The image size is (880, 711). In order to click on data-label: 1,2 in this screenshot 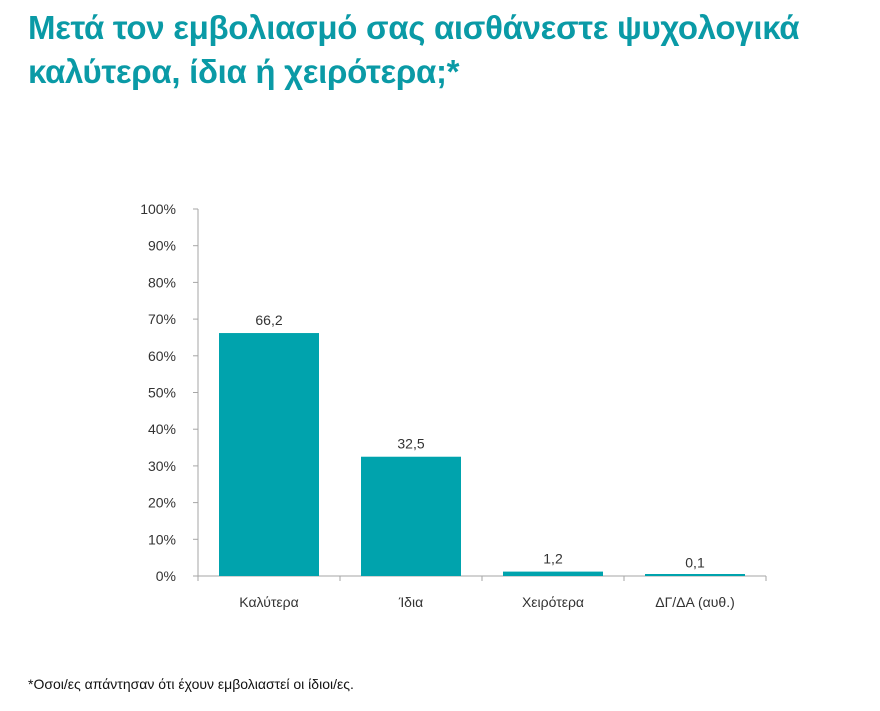, I will do `click(553, 559)`.